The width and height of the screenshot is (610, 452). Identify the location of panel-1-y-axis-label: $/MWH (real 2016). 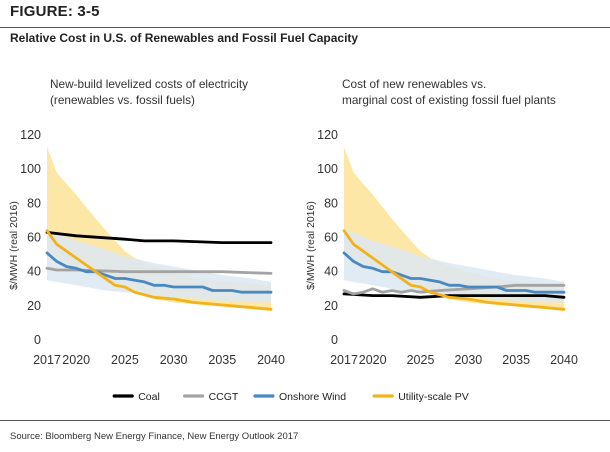
(14, 245).